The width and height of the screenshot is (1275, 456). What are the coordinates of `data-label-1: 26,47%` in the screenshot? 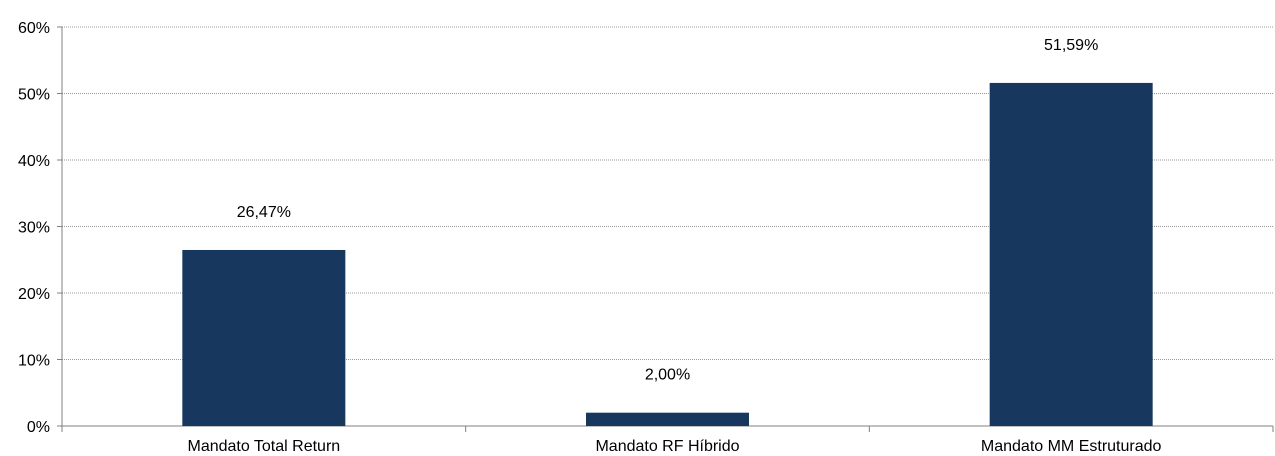 It's located at (264, 212).